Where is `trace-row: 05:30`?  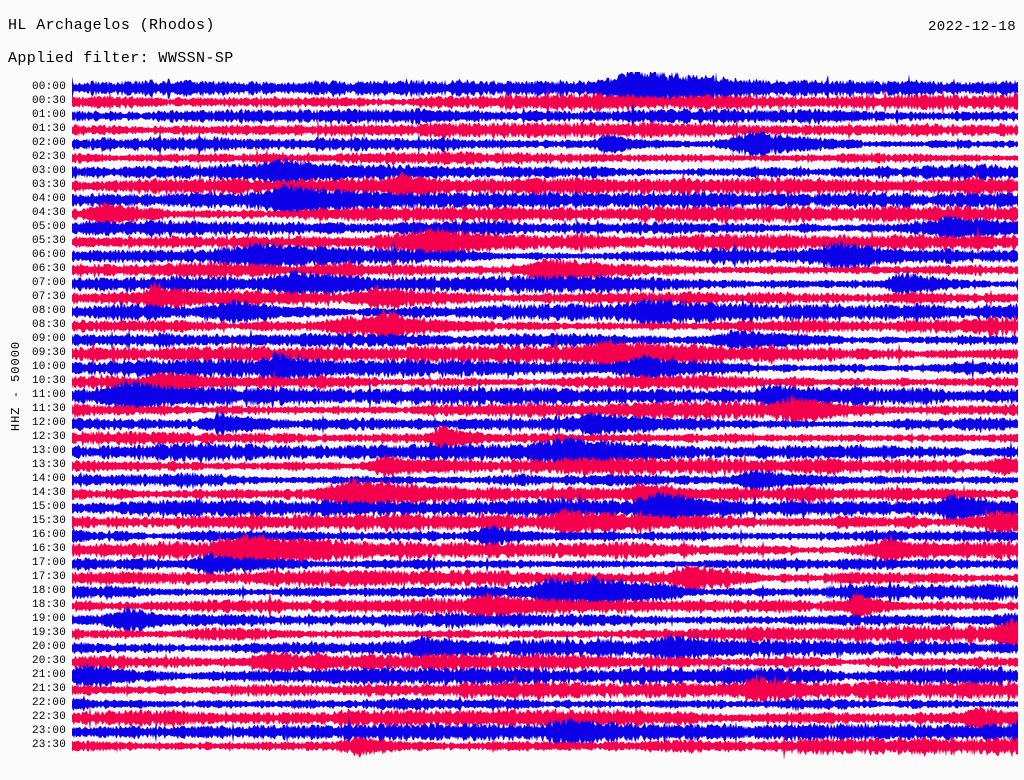 trace-row: 05:30 is located at coordinates (512, 242).